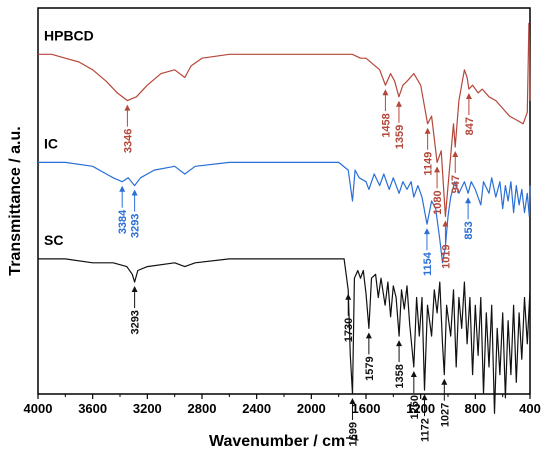 This screenshot has width=550, height=458. What do you see at coordinates (470, 126) in the screenshot?
I see `annotation-label-hpbcd-847: 847` at bounding box center [470, 126].